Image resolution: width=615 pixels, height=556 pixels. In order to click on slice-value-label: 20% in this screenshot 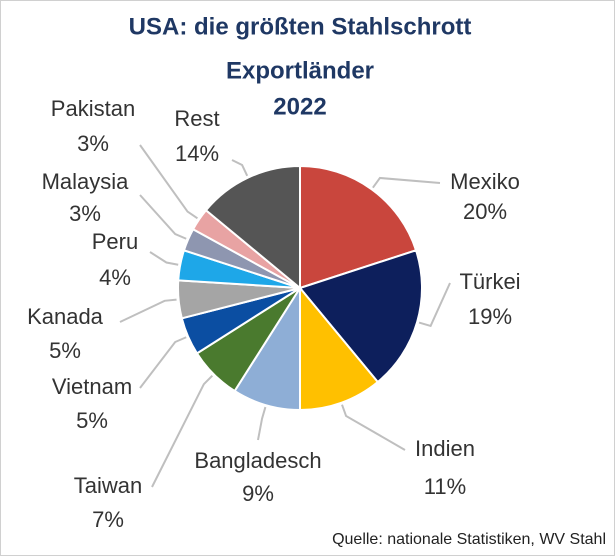, I will do `click(485, 211)`.